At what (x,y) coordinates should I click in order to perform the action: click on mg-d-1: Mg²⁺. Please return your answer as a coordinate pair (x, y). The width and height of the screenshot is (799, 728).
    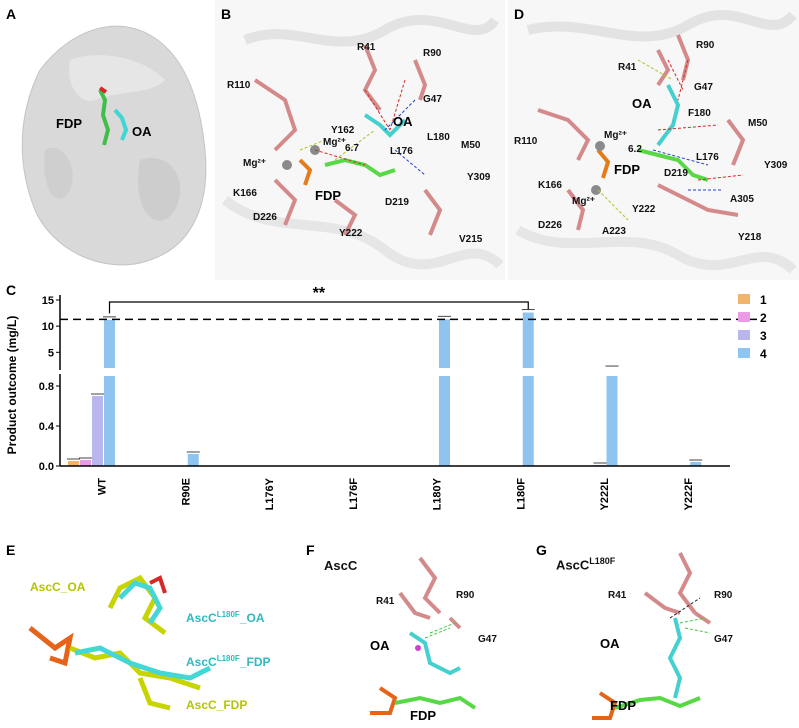
    Looking at the image, I should click on (616, 135).